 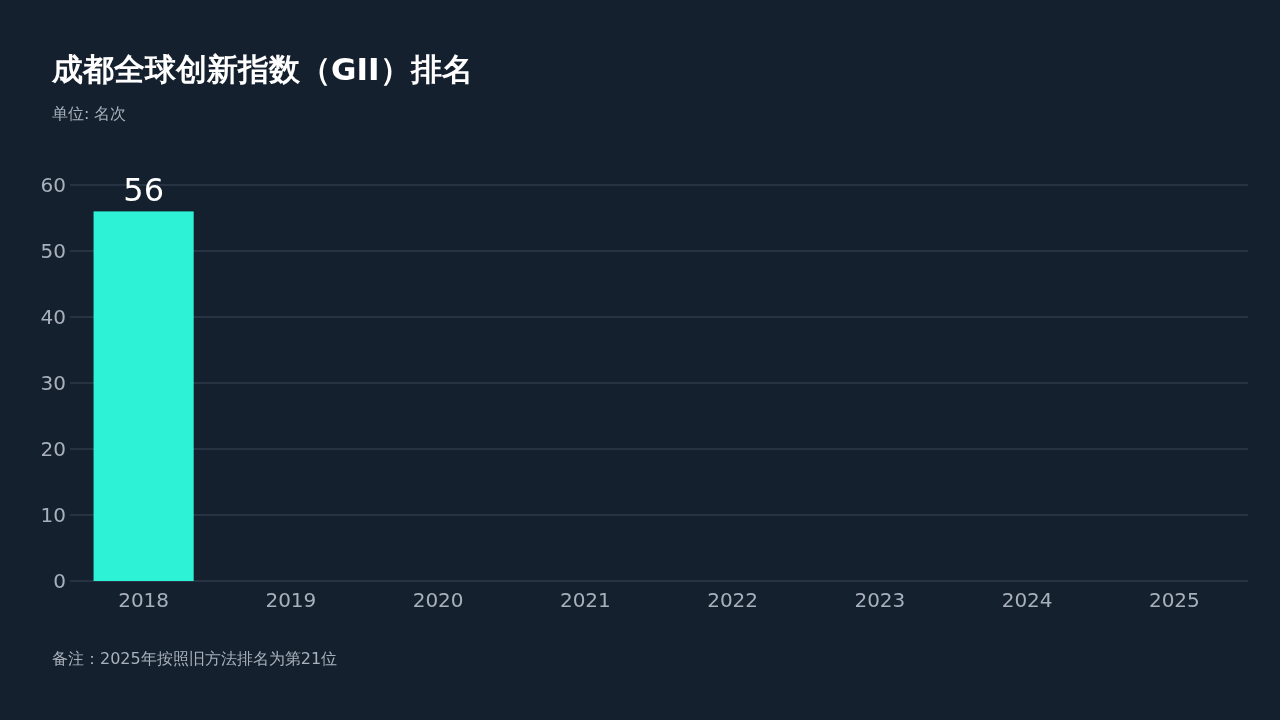 What do you see at coordinates (53, 317) in the screenshot?
I see `y-tick-label: 40` at bounding box center [53, 317].